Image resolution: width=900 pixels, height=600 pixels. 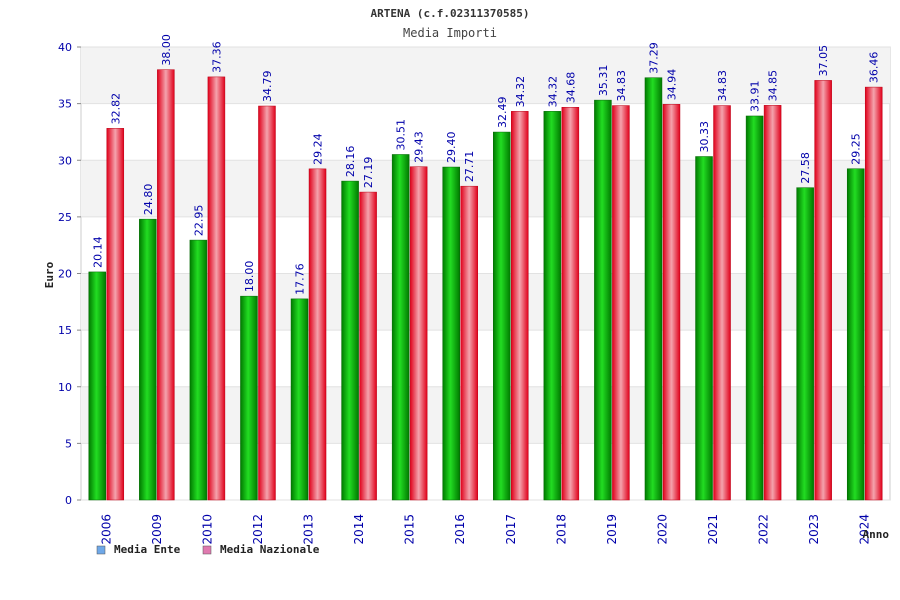 What do you see at coordinates (469, 167) in the screenshot?
I see `bar-value-label: 27.71` at bounding box center [469, 167].